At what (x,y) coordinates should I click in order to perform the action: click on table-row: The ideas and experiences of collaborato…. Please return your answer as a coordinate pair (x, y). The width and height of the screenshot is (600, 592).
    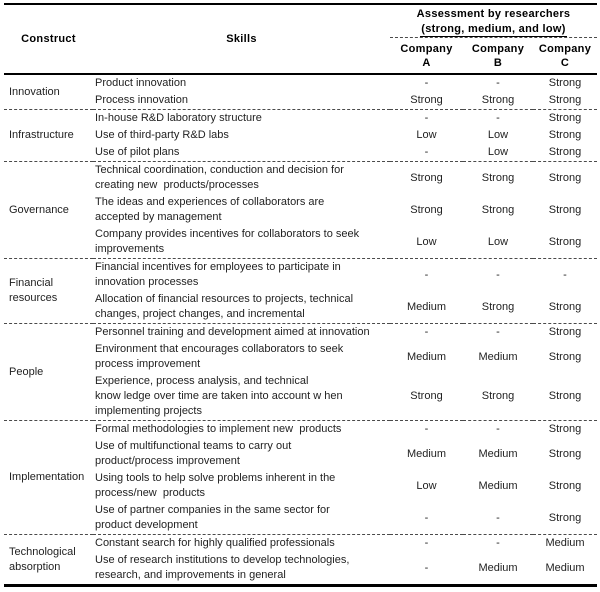
    Looking at the image, I should click on (300, 210).